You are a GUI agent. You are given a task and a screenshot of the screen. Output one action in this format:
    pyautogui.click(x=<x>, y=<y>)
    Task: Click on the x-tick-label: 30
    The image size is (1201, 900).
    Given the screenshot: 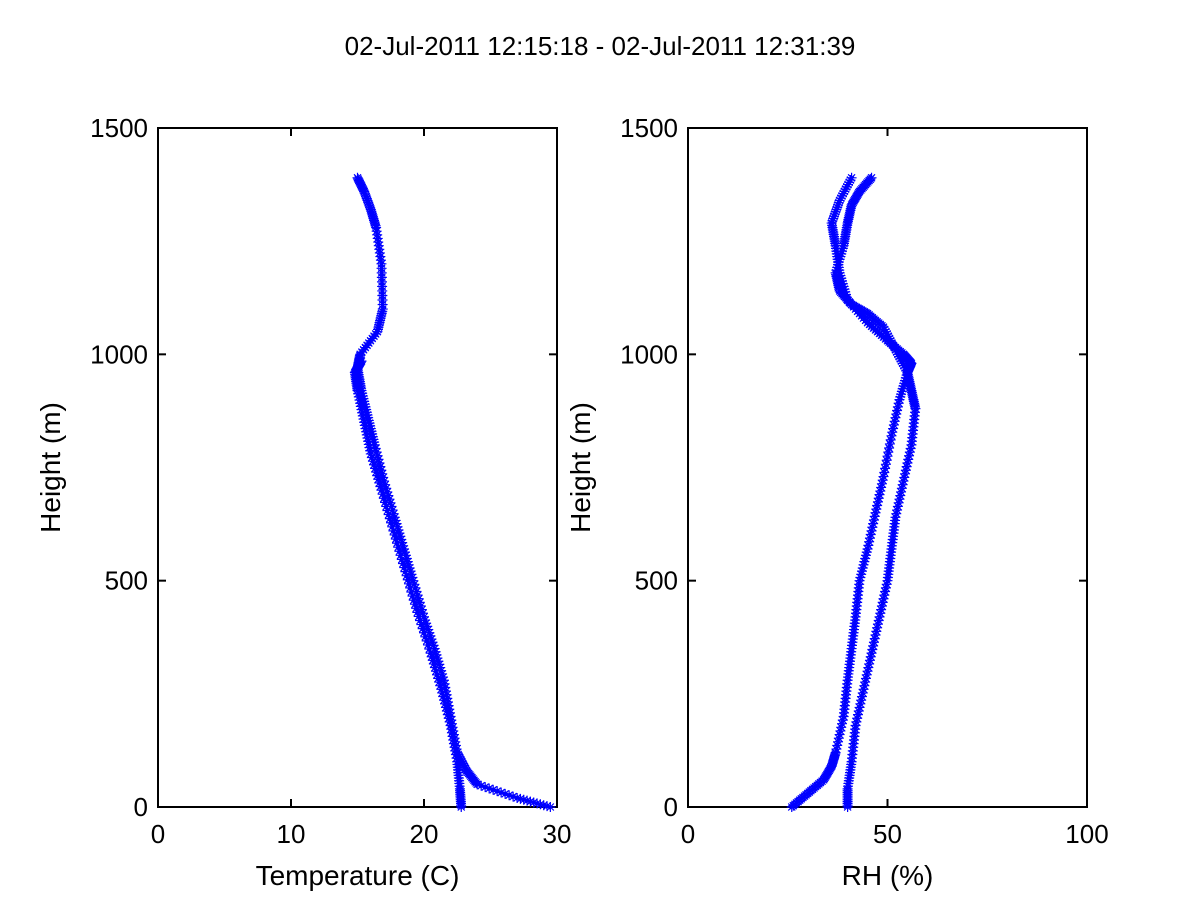 What is the action you would take?
    pyautogui.click(x=557, y=834)
    